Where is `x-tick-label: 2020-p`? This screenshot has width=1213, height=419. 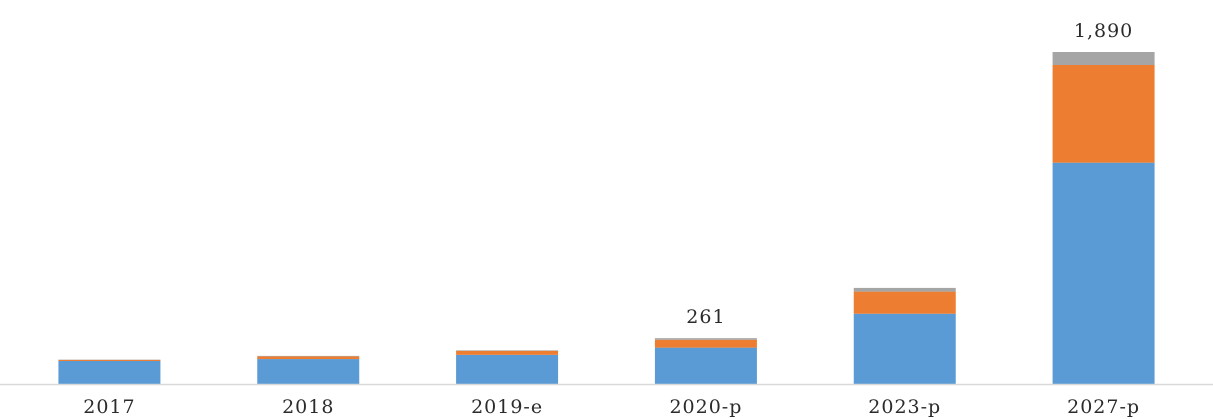
x-tick-label: 2020-p is located at coordinates (705, 407).